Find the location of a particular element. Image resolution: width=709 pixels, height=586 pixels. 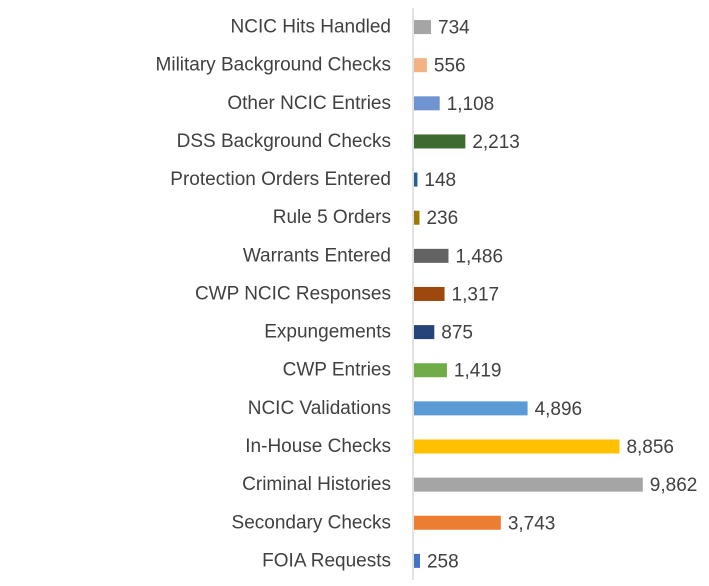

value-label: 3,743 is located at coordinates (532, 523).